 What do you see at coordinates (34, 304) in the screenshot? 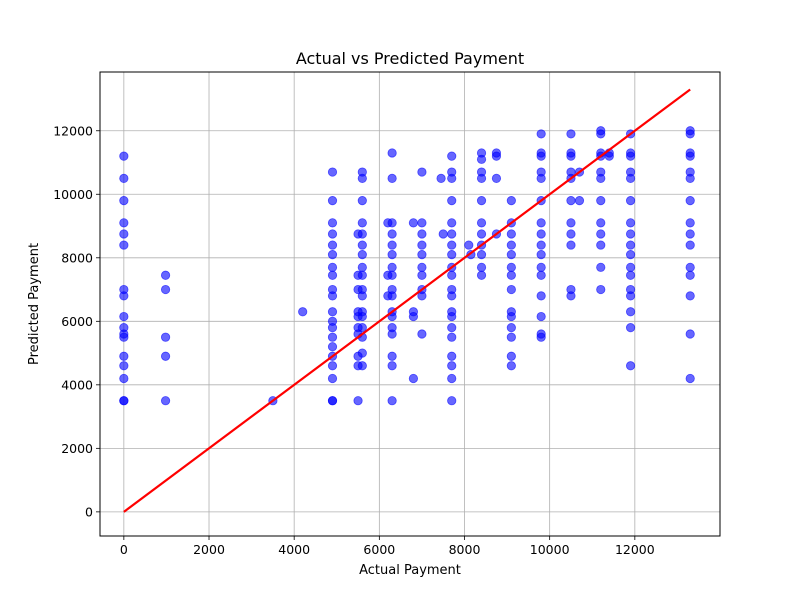
I see `y-axis-label: Predicted Payment` at bounding box center [34, 304].